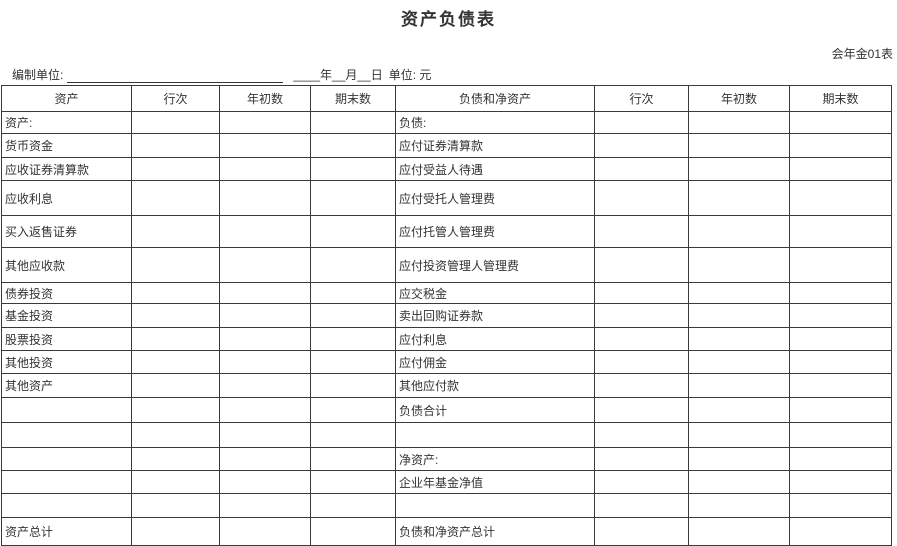 The height and width of the screenshot is (546, 897). What do you see at coordinates (495, 145) in the screenshot?
I see `liability-name-cell: 应付证券清算款` at bounding box center [495, 145].